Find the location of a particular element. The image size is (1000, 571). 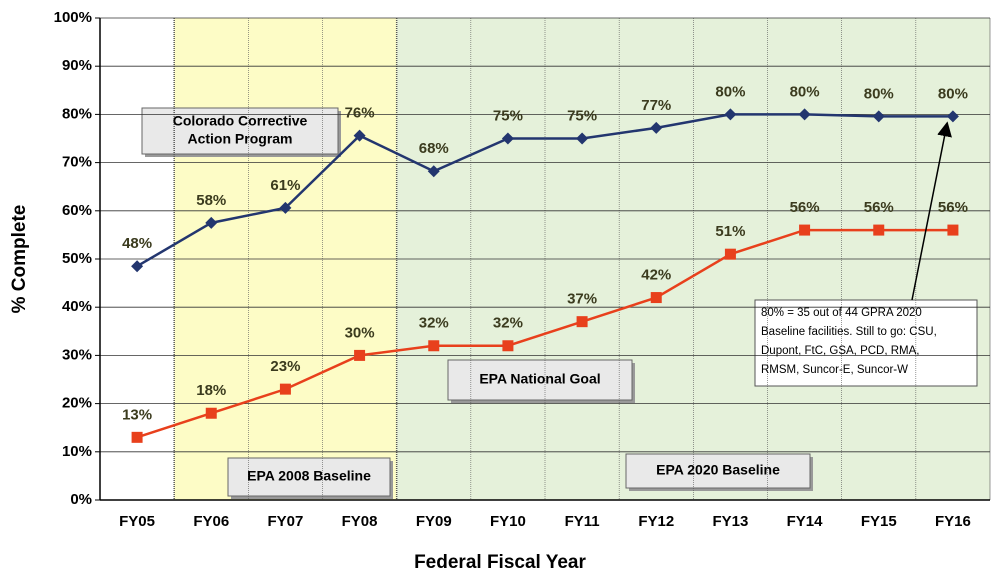

data-label: 58% is located at coordinates (211, 200).